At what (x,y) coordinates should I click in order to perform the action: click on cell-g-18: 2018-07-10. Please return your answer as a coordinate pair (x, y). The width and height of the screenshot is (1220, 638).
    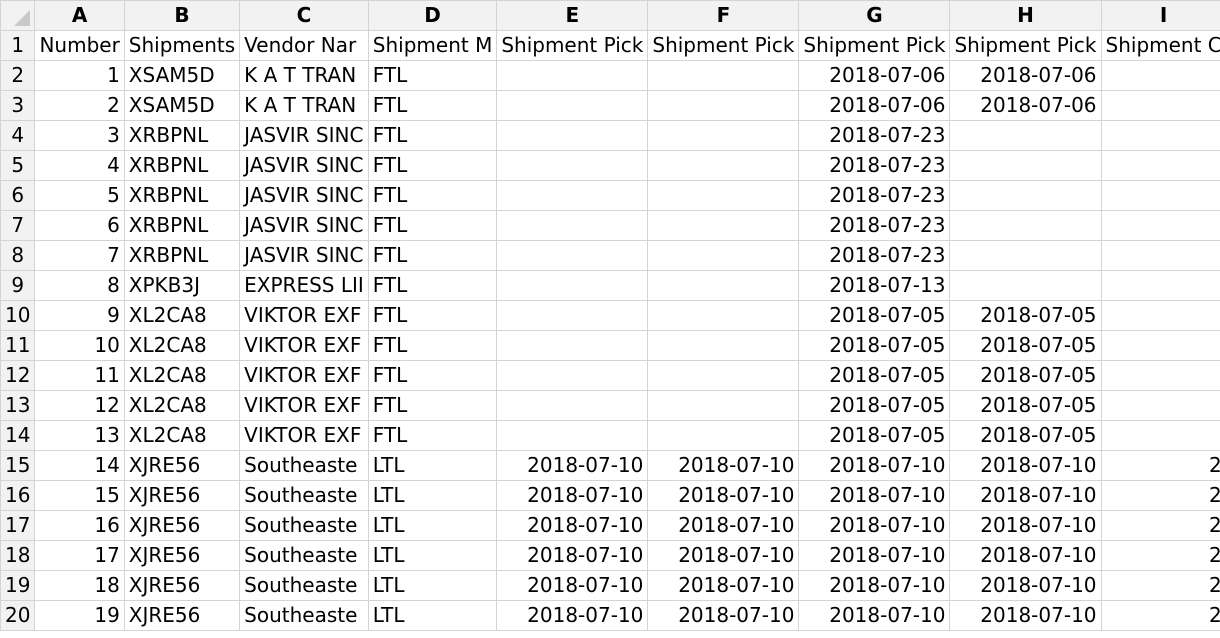
    Looking at the image, I should click on (874, 555).